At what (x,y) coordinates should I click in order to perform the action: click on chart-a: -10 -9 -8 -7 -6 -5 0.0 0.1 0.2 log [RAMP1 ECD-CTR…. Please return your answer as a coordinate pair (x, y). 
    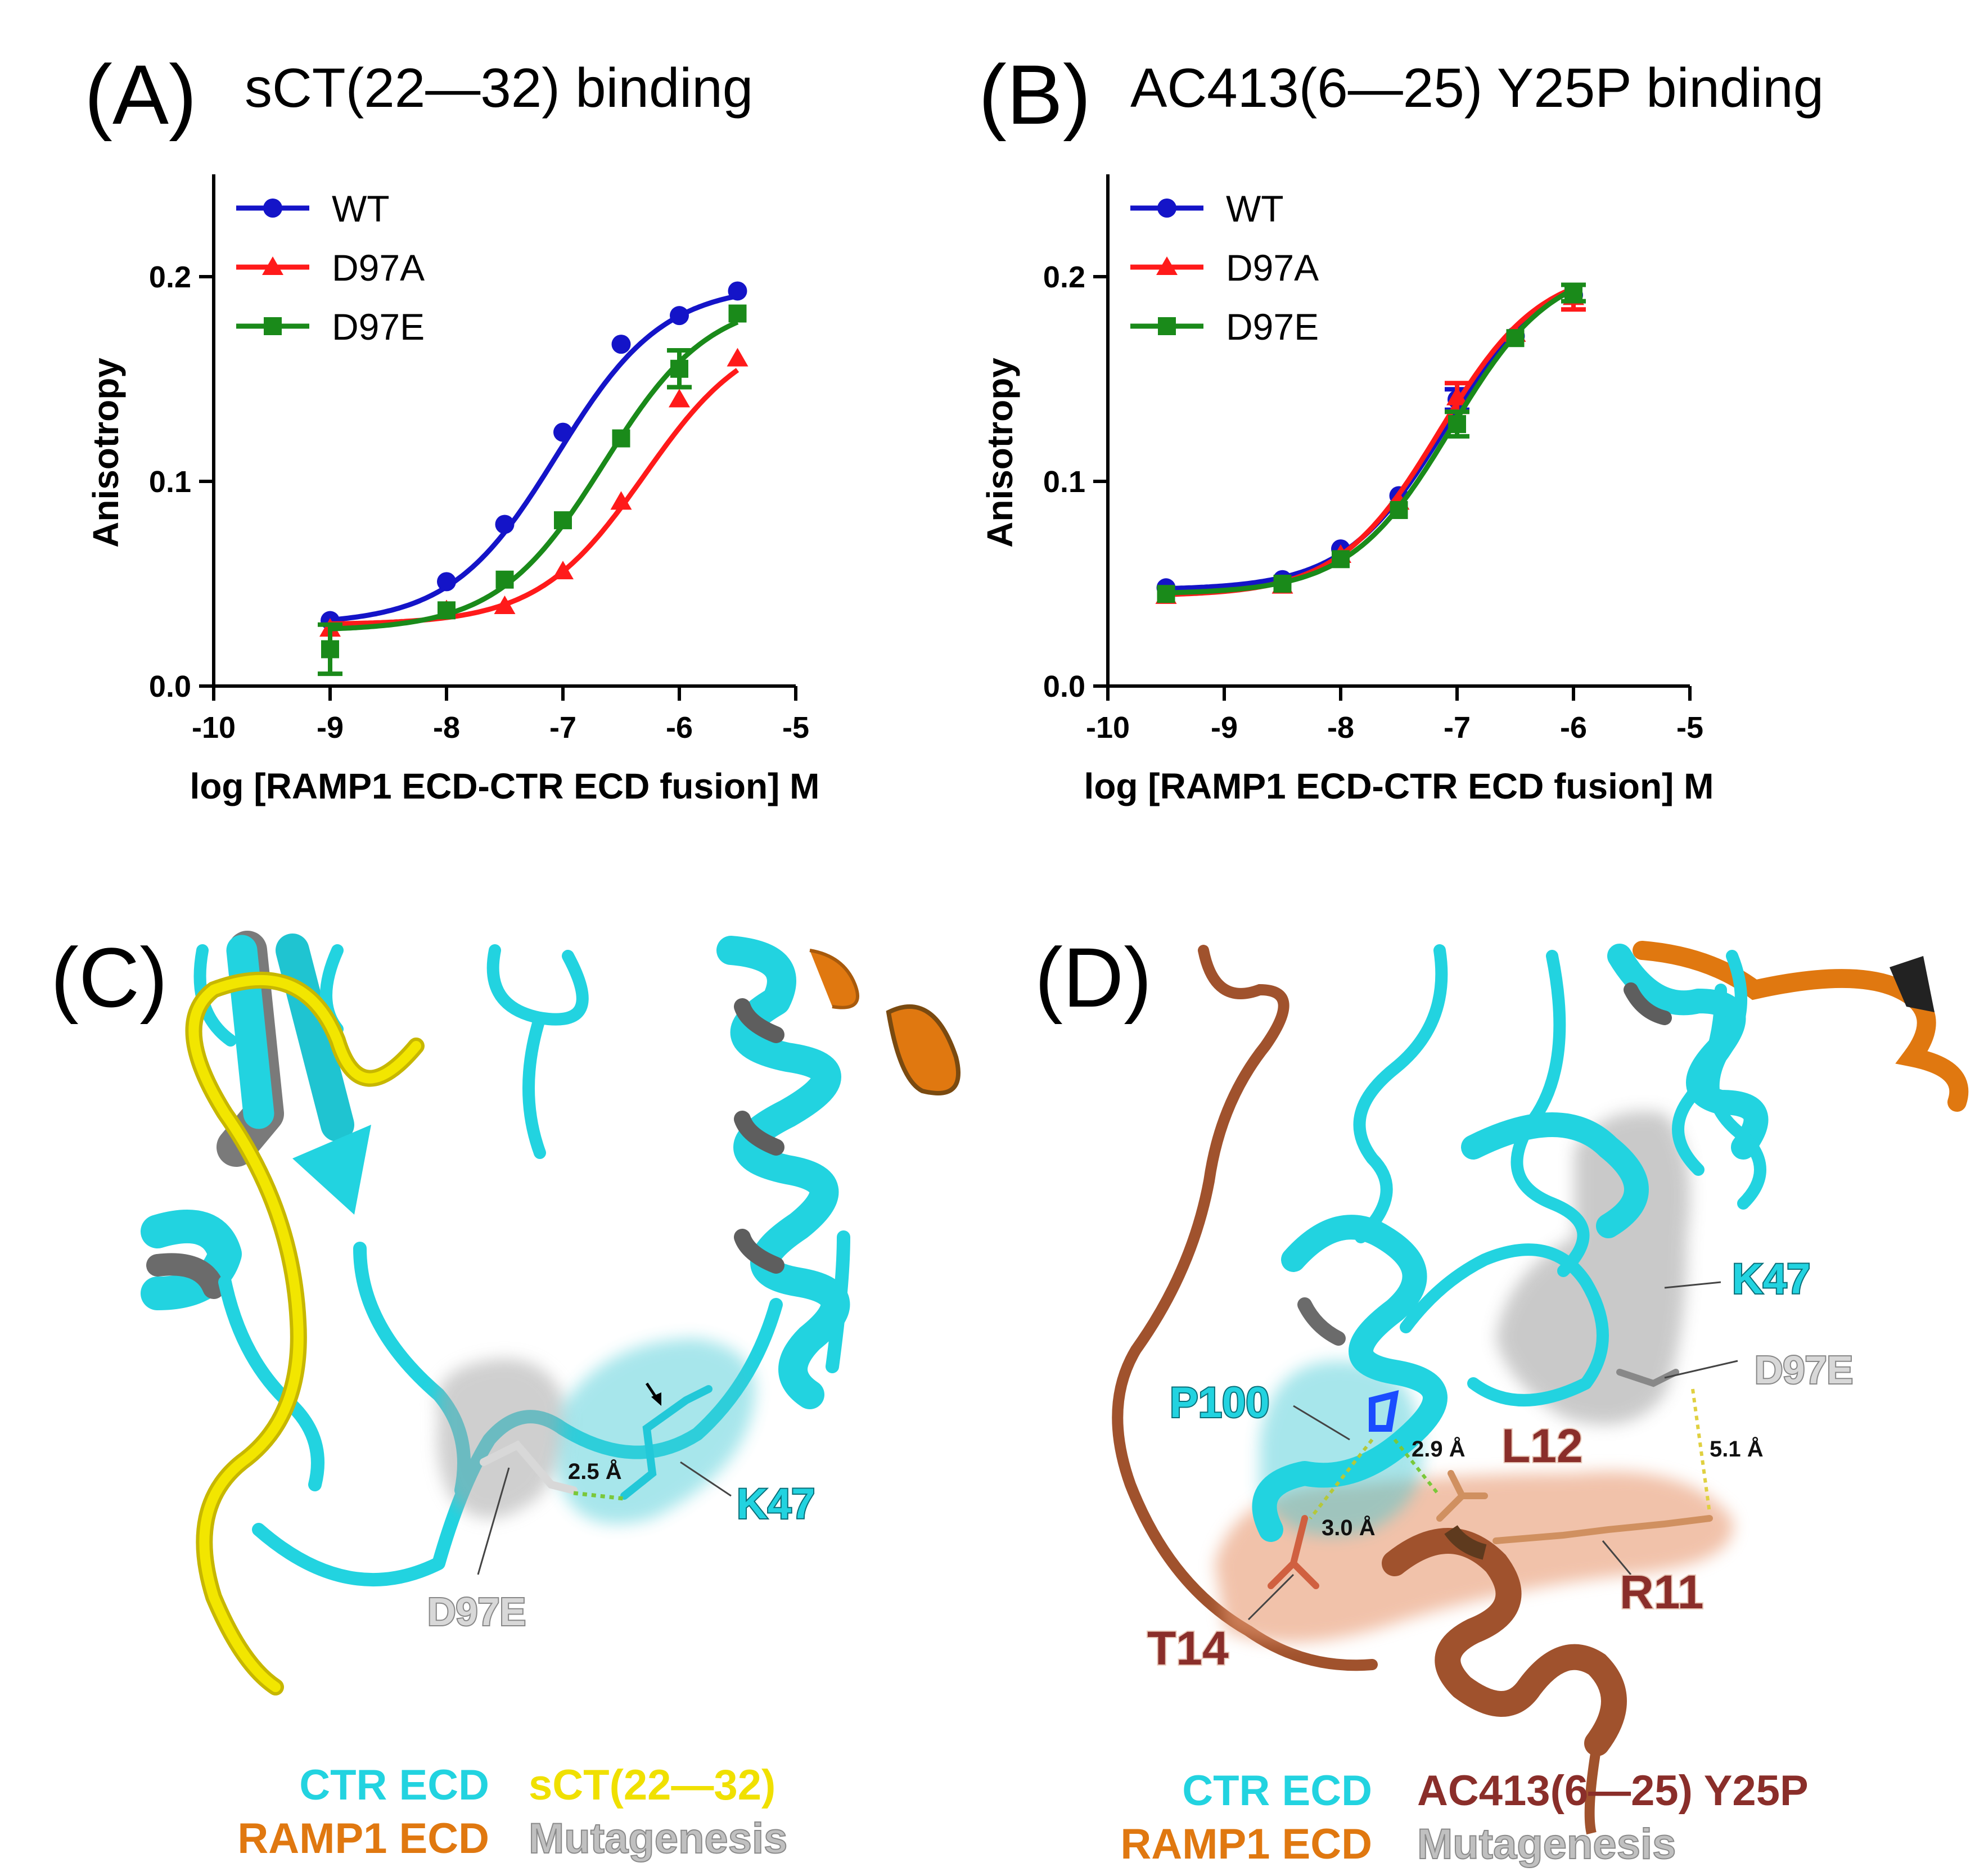
    Looking at the image, I should click on (452, 490).